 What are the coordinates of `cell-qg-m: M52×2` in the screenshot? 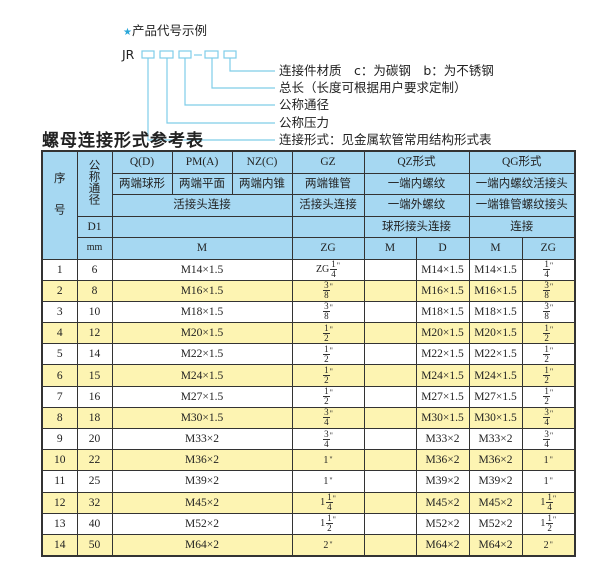 It's located at (495, 523).